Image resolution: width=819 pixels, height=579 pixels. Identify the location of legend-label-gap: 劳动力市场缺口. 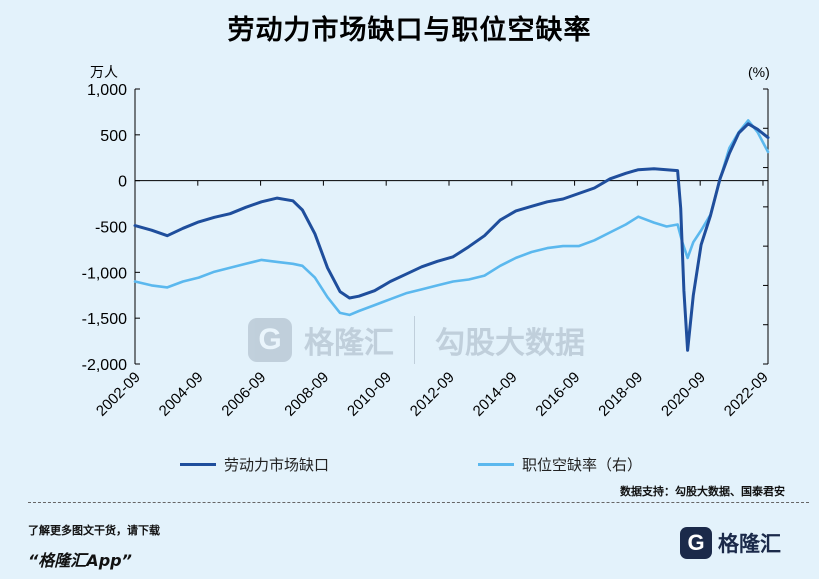
(277, 465).